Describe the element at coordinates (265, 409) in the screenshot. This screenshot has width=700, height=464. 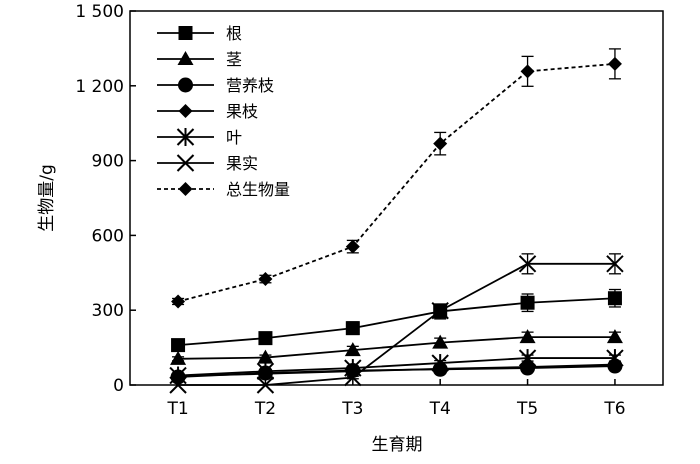
I see `x-tick-label: T2` at that location.